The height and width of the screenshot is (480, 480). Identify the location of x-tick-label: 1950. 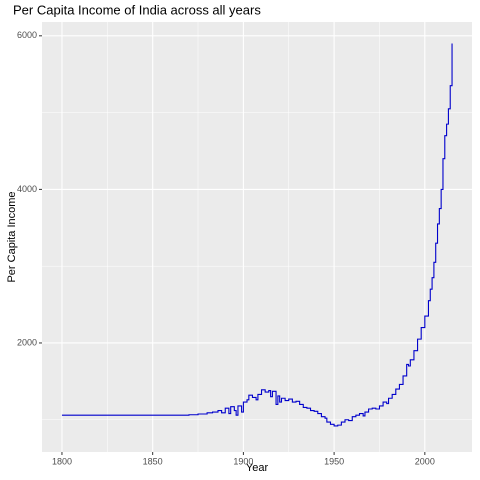
(334, 461).